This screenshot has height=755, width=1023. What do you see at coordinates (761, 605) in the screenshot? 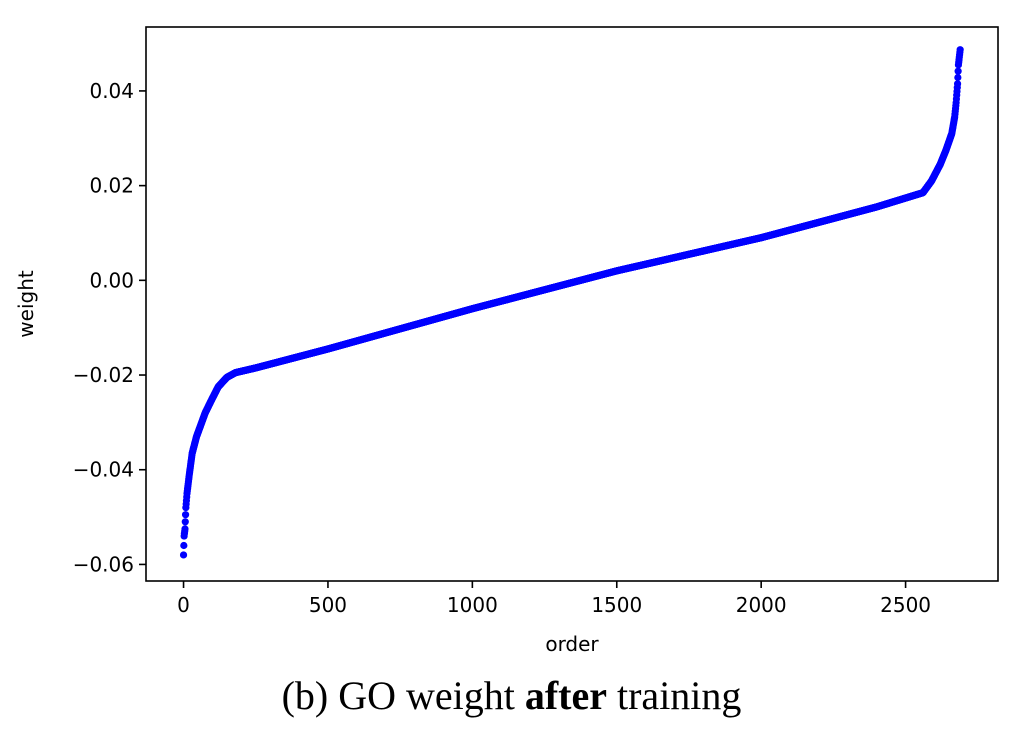
I see `x-tick-label: 2000` at bounding box center [761, 605].